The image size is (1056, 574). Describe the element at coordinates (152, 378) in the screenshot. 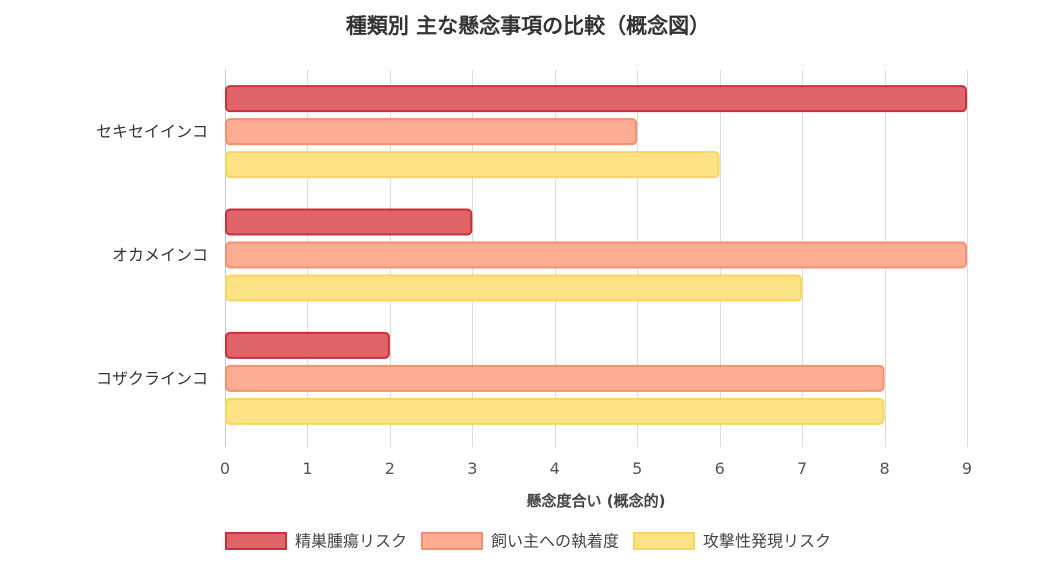

I see `y-category-label: コザクラインコ` at that location.